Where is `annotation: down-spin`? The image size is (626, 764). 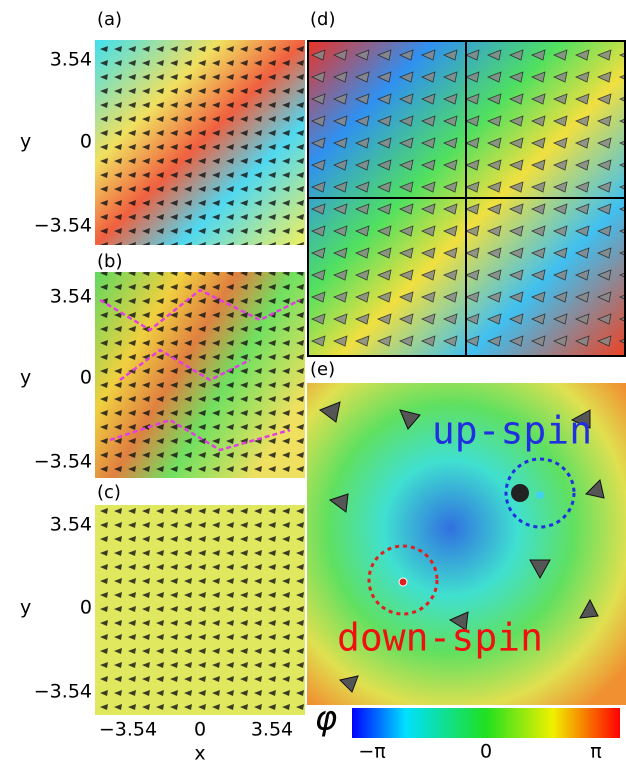 annotation: down-spin is located at coordinates (440, 638).